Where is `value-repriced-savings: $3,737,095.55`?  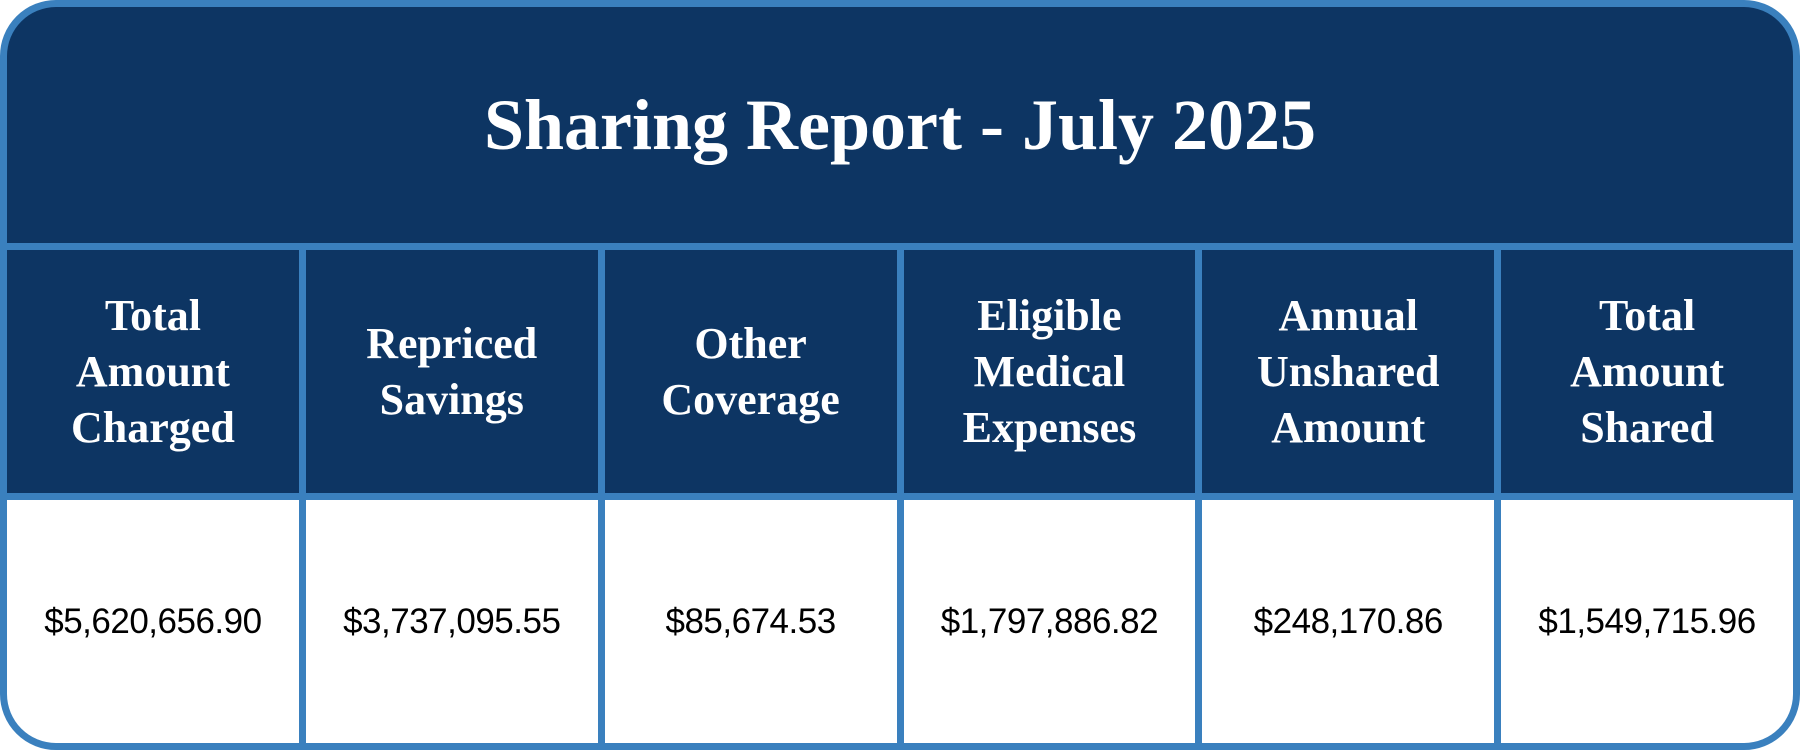
value-repriced-savings: $3,737,095.55 is located at coordinates (451, 621).